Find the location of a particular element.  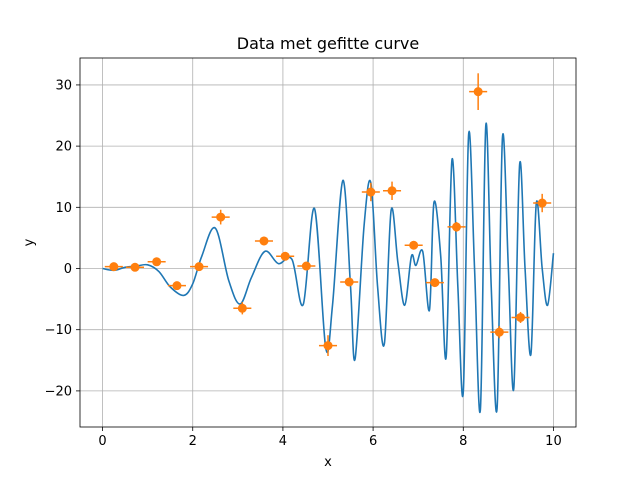

x-tick-label: 0 is located at coordinates (102, 441).